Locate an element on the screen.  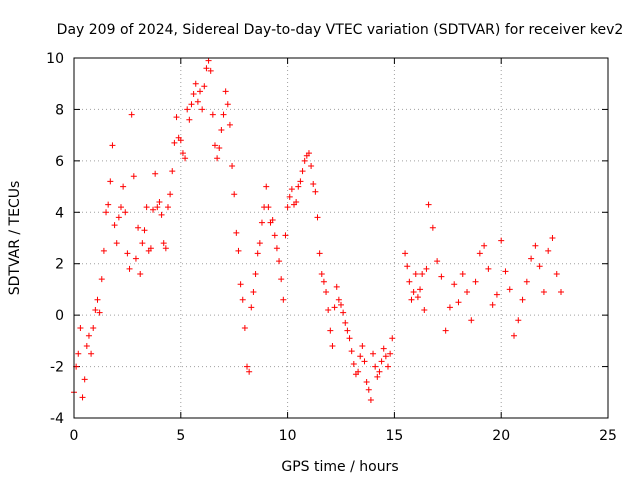
x-tick-label: 0 is located at coordinates (74, 436).